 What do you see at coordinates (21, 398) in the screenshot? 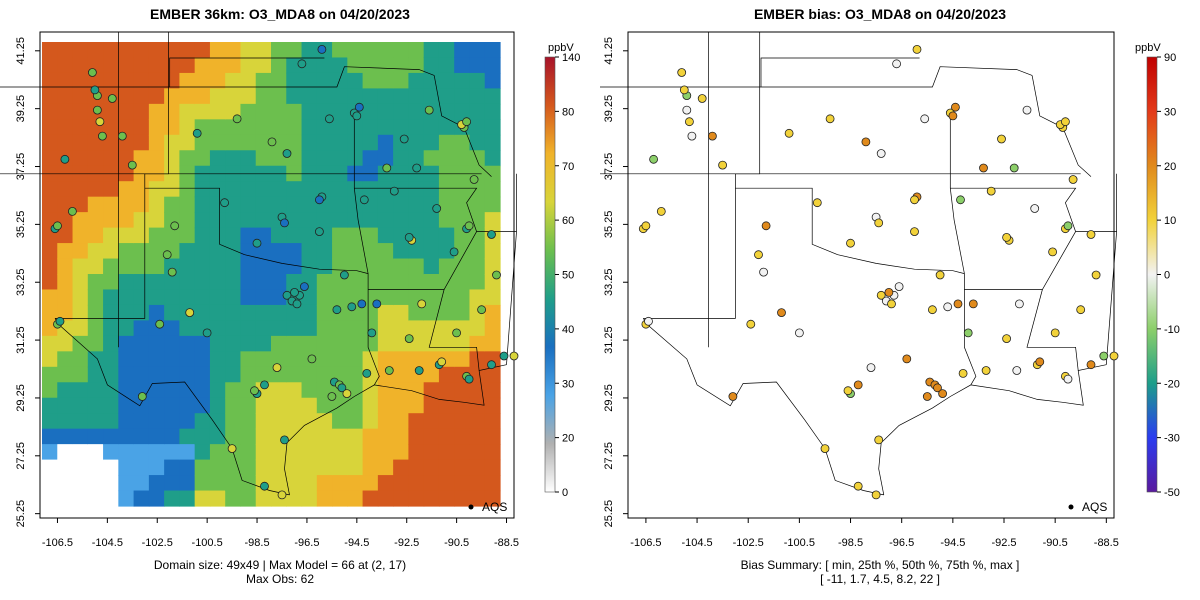
I see `y-tick-label: 29.25` at bounding box center [21, 398].